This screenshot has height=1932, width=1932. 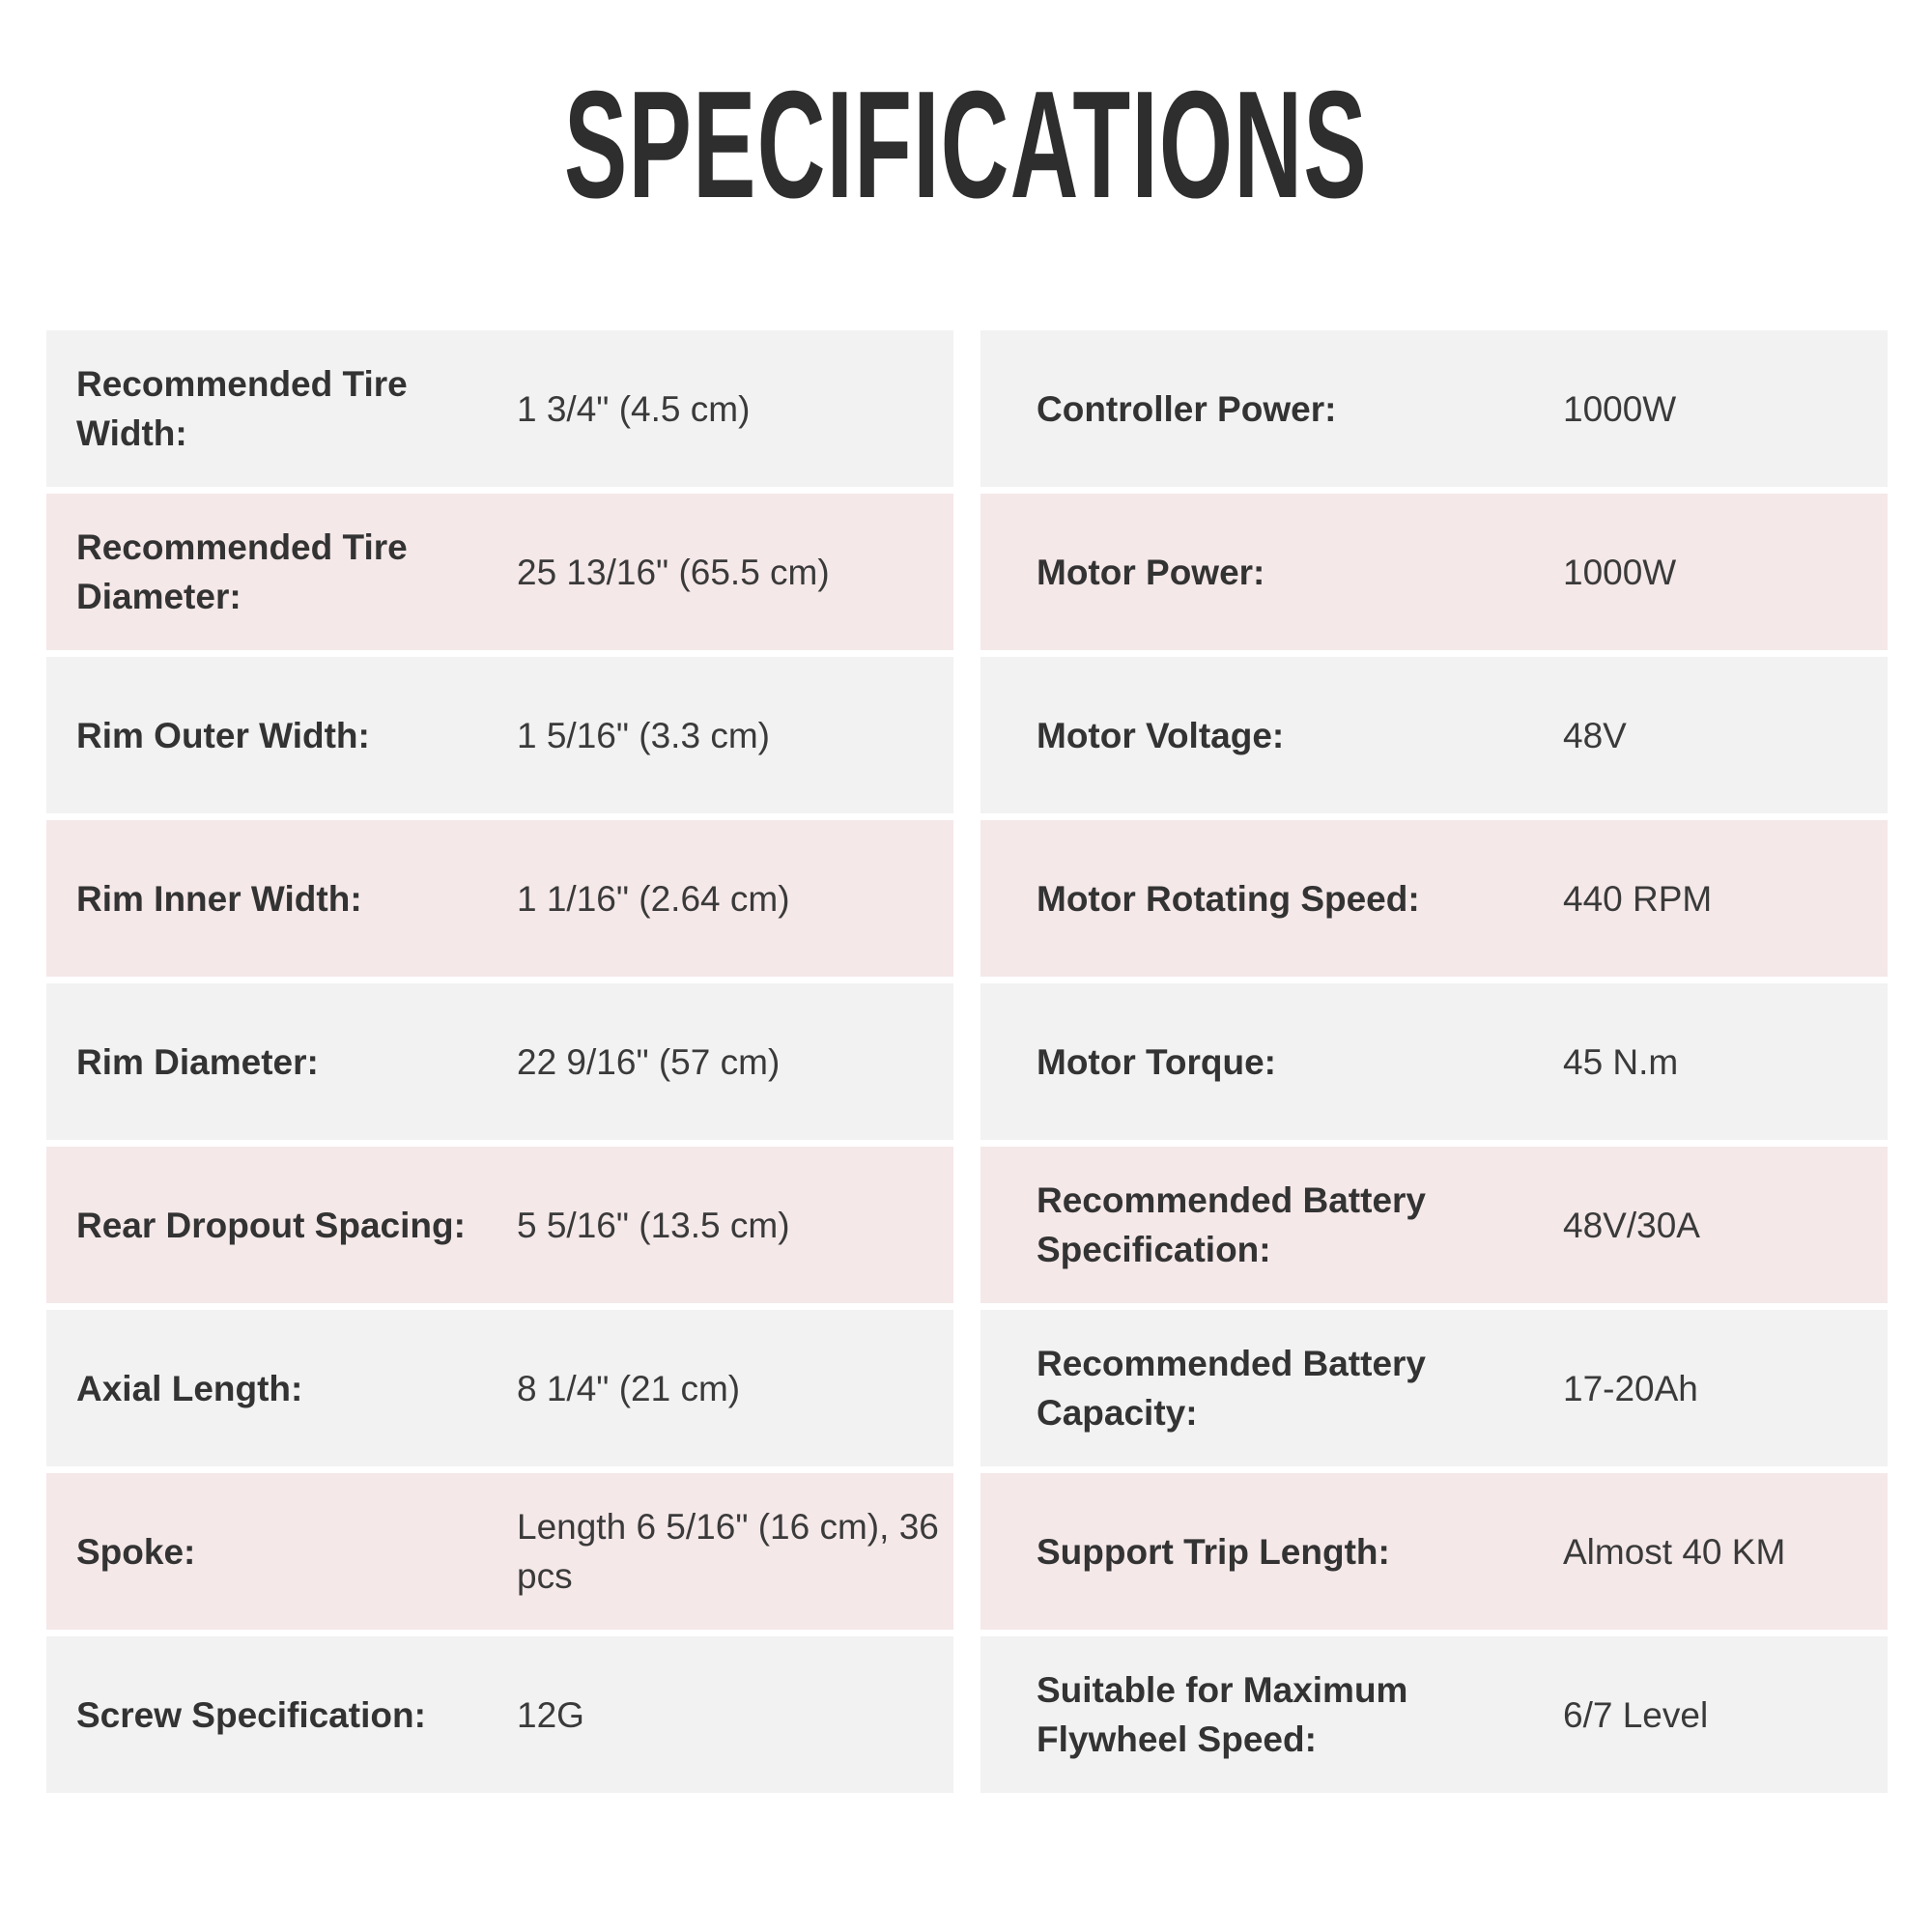 What do you see at coordinates (197, 1061) in the screenshot?
I see `spec-label: Rim Diameter:` at bounding box center [197, 1061].